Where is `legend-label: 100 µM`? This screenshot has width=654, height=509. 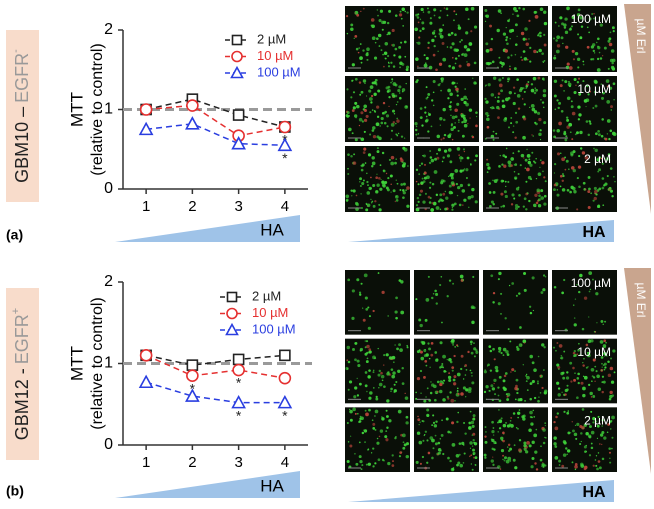 legend-label: 100 µM is located at coordinates (279, 71).